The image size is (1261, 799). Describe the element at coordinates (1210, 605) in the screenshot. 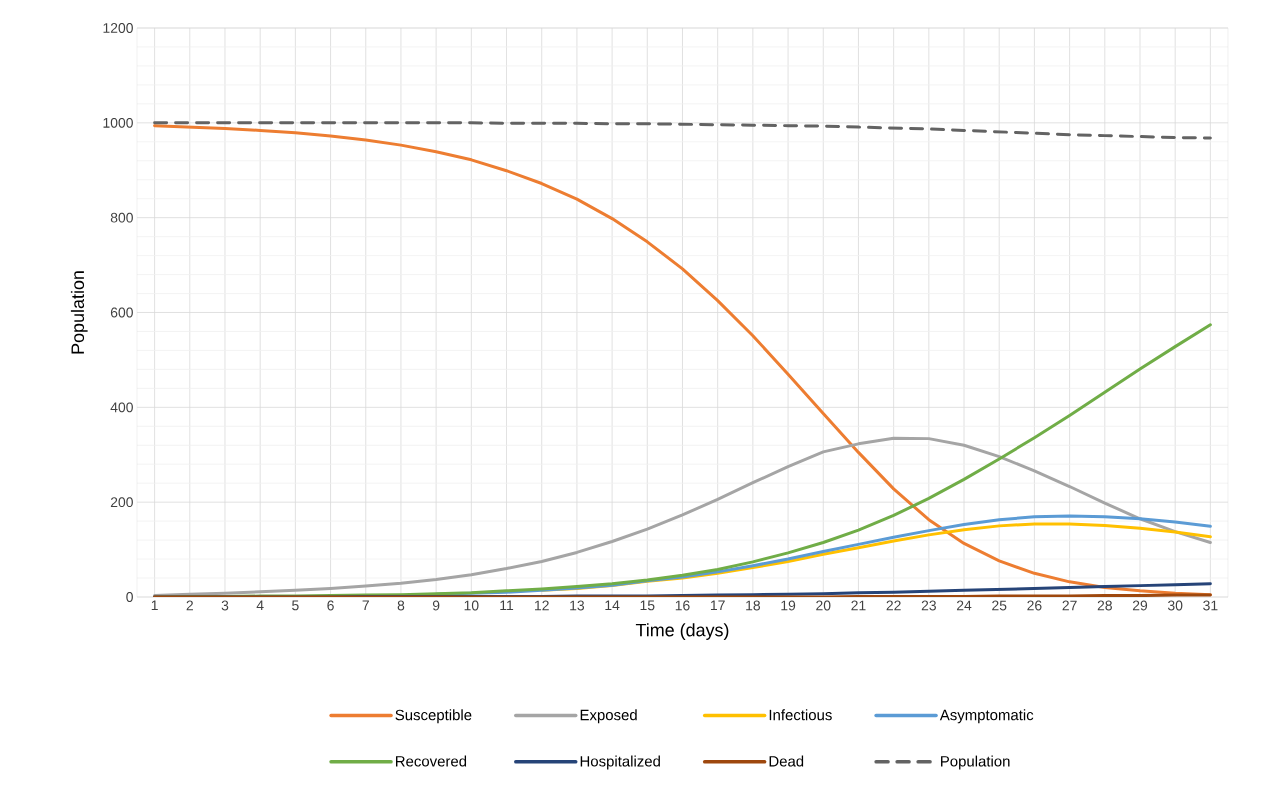

I see `x-tick-label: 31` at that location.